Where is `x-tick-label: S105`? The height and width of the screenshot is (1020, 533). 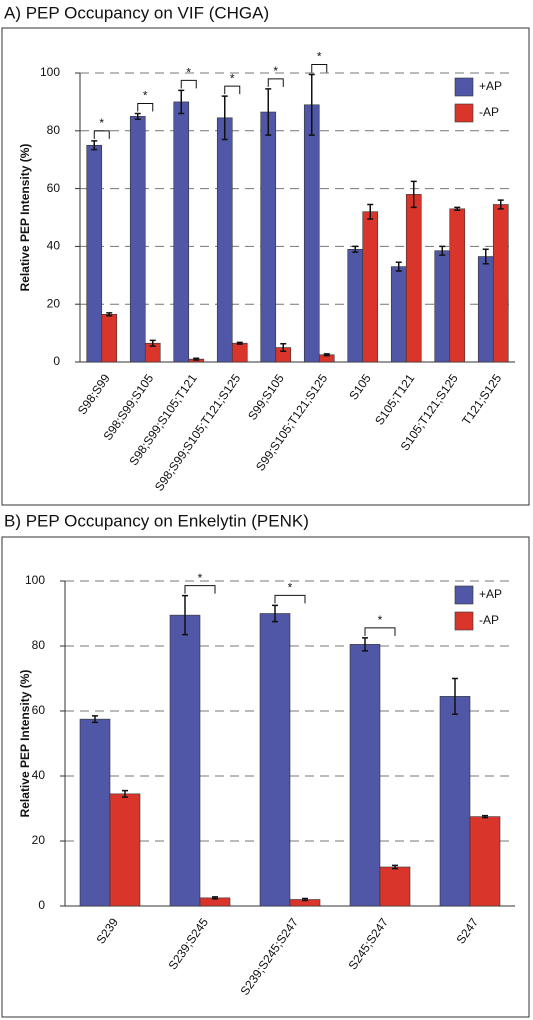 x-tick-label: S105 is located at coordinates (360, 386).